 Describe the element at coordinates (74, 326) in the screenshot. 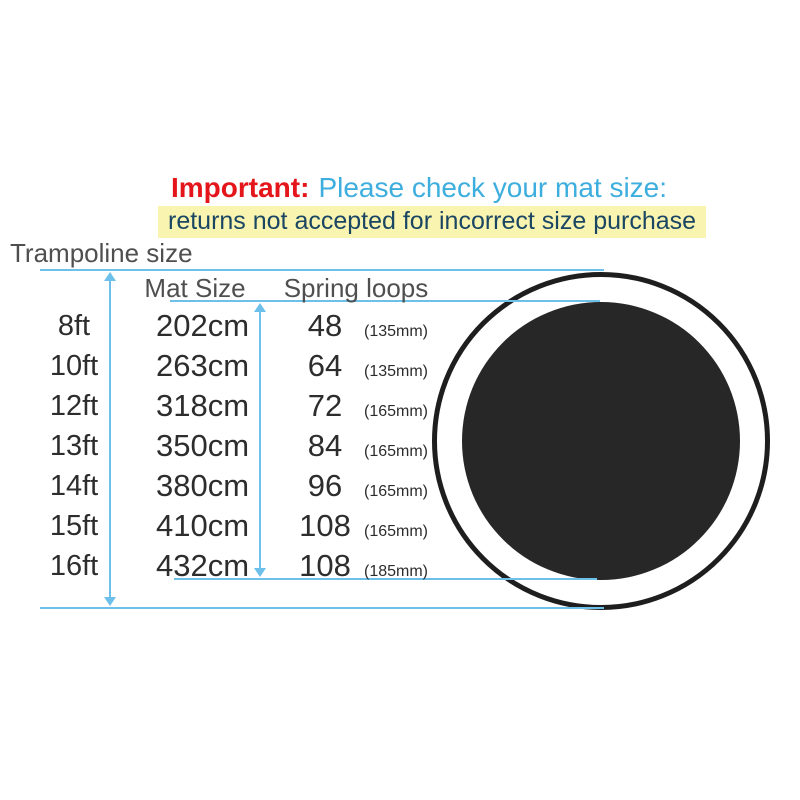

I see `trampoline-size-value: 8ft` at that location.